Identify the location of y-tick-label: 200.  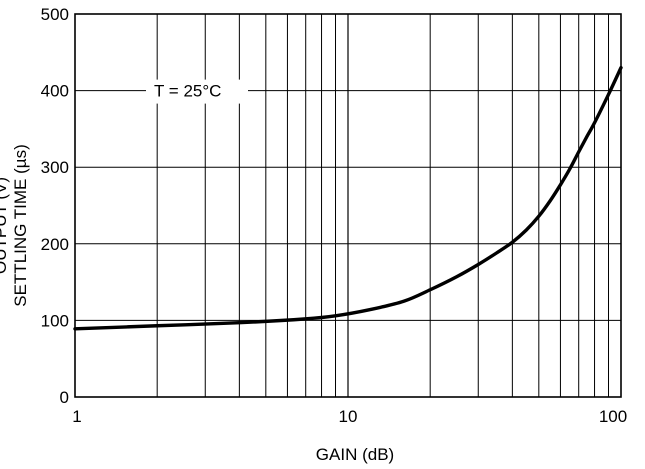
(55, 244).